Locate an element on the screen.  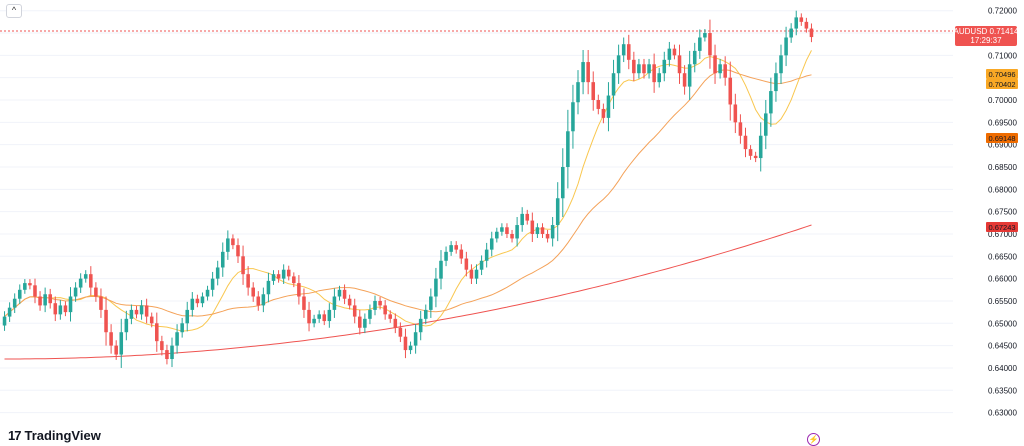
y-tick-label: 0.65000 is located at coordinates (1002, 323).